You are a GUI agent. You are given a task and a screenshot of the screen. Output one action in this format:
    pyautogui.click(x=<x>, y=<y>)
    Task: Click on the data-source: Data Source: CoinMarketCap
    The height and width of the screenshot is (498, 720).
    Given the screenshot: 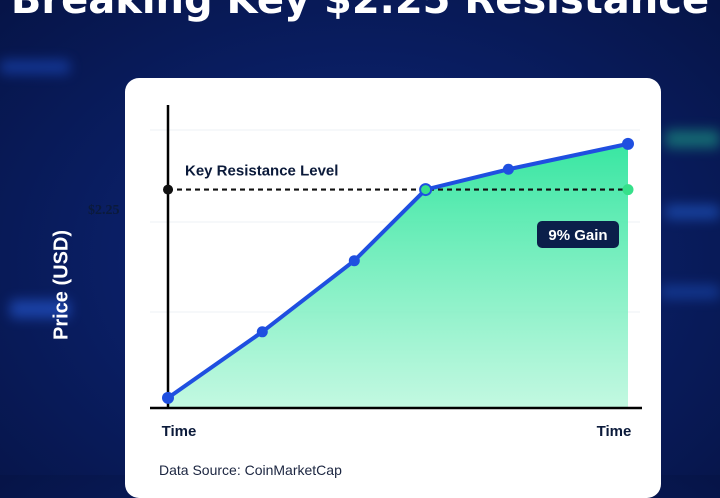 What is the action you would take?
    pyautogui.click(x=250, y=470)
    